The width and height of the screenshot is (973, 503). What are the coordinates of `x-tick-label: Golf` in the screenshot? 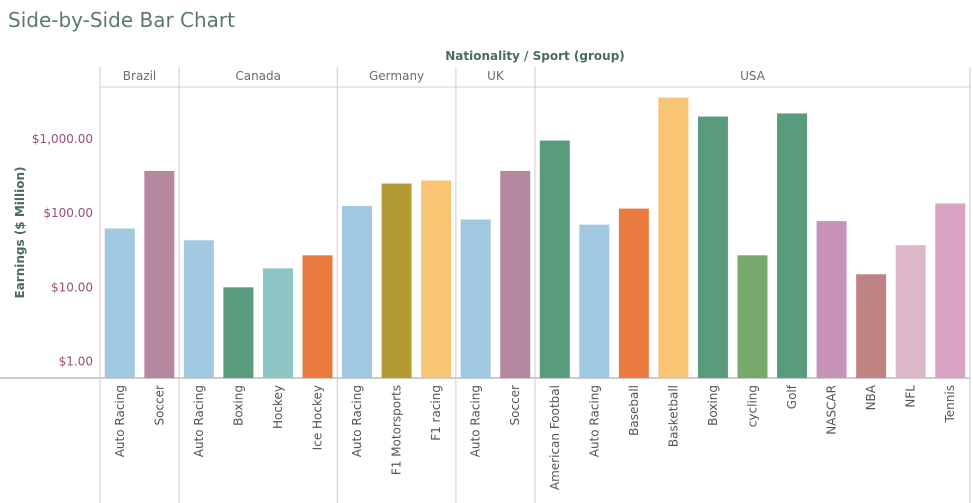 It's located at (792, 396).